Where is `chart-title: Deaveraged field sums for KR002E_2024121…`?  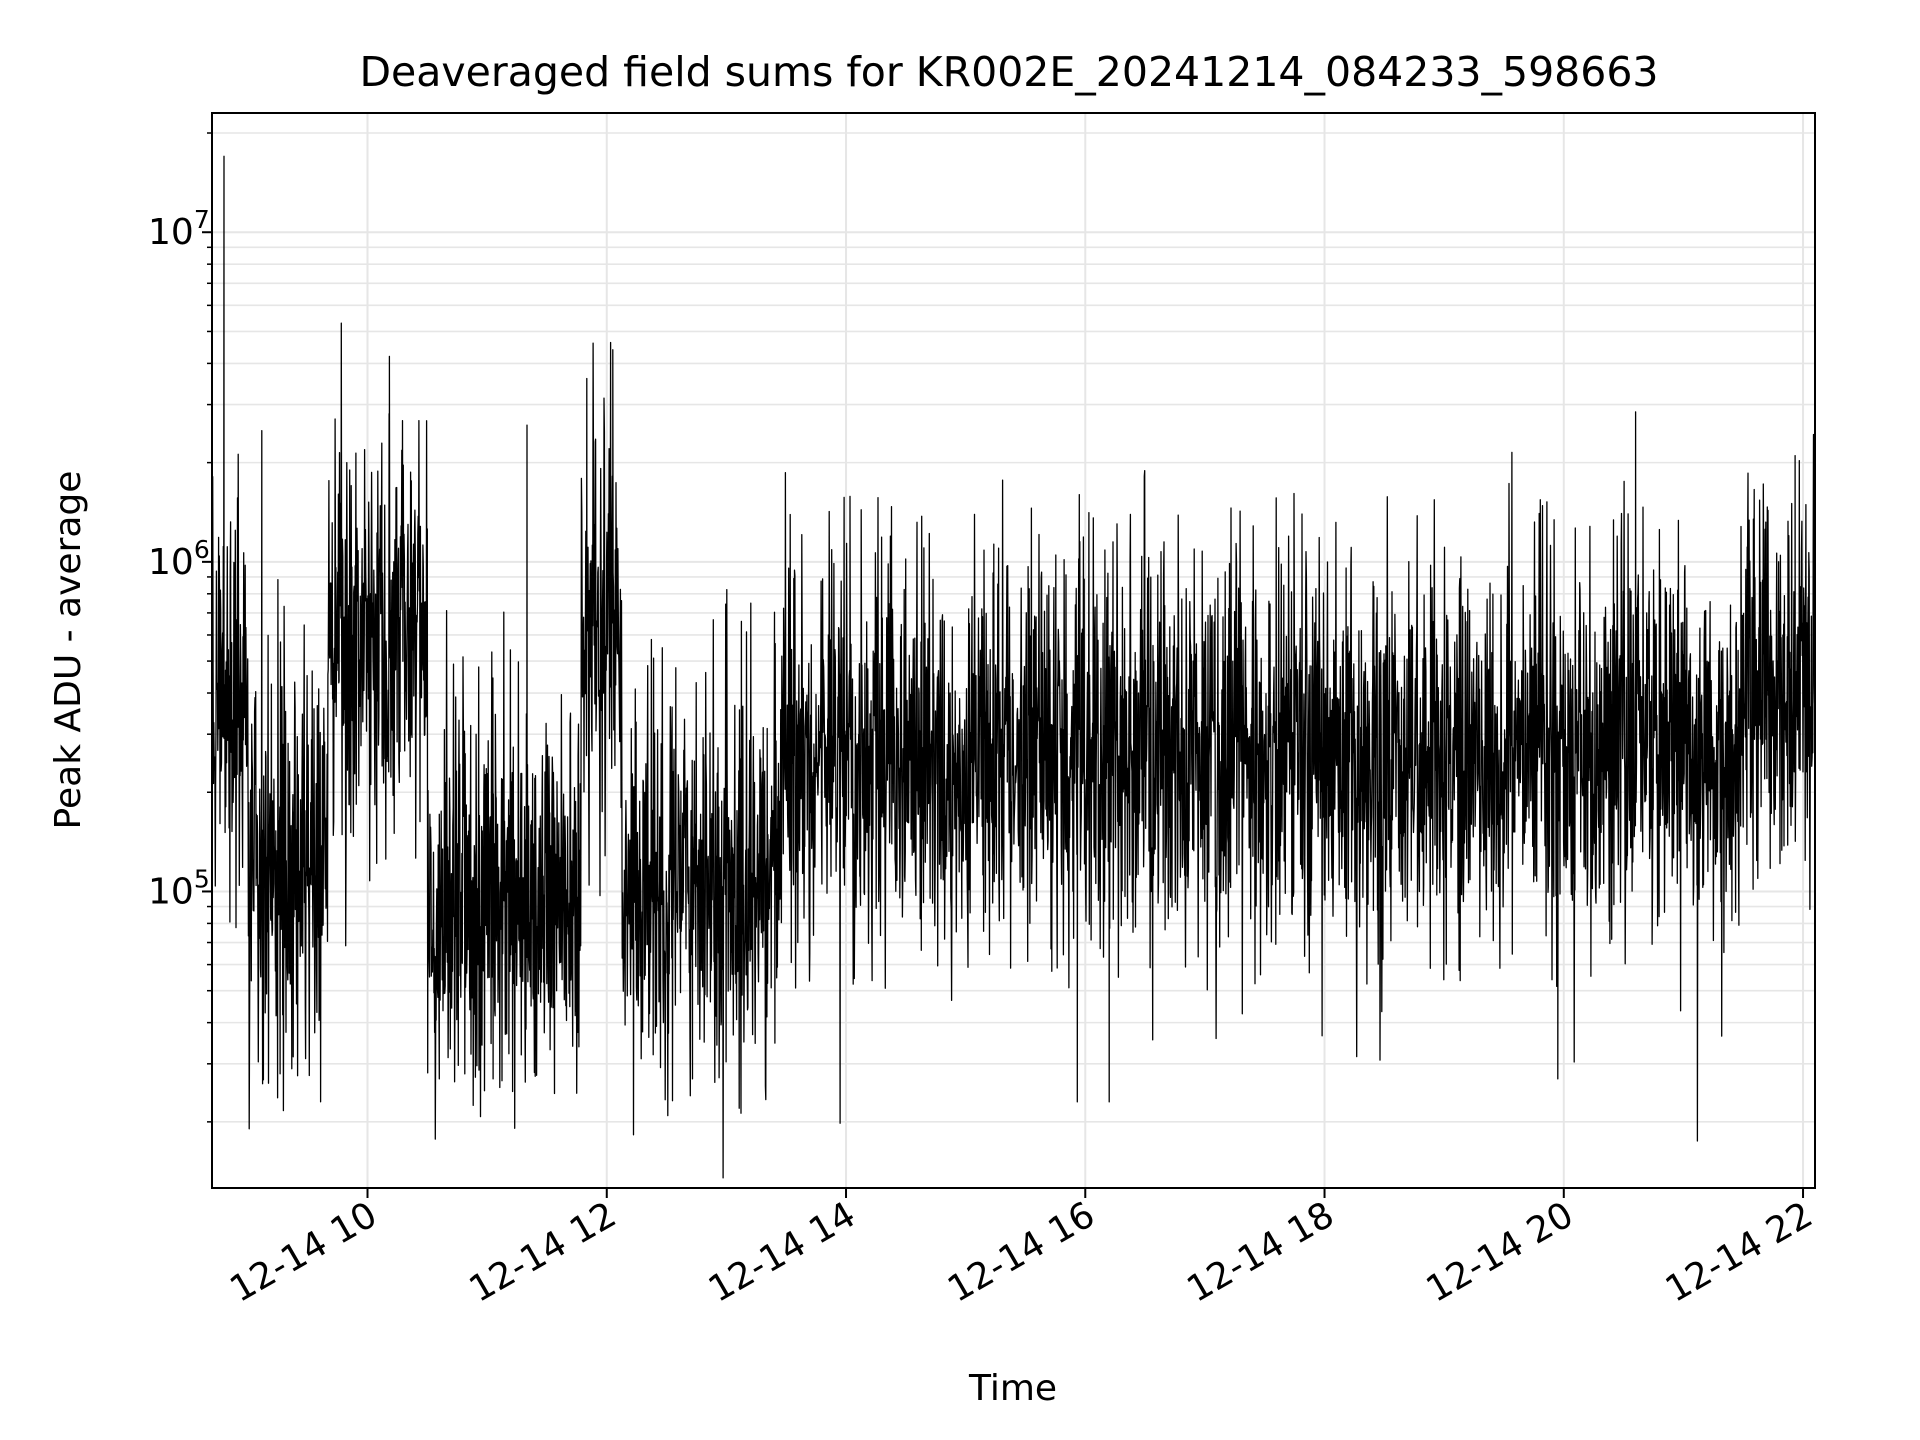
chart-title: Deaveraged field sums for KR002E_2024121… is located at coordinates (1008, 72).